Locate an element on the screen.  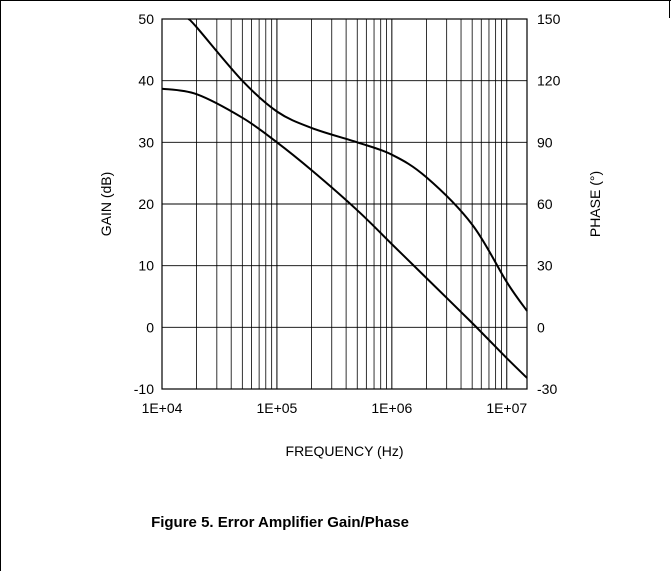
y2-tick-label: 60 is located at coordinates (545, 204).